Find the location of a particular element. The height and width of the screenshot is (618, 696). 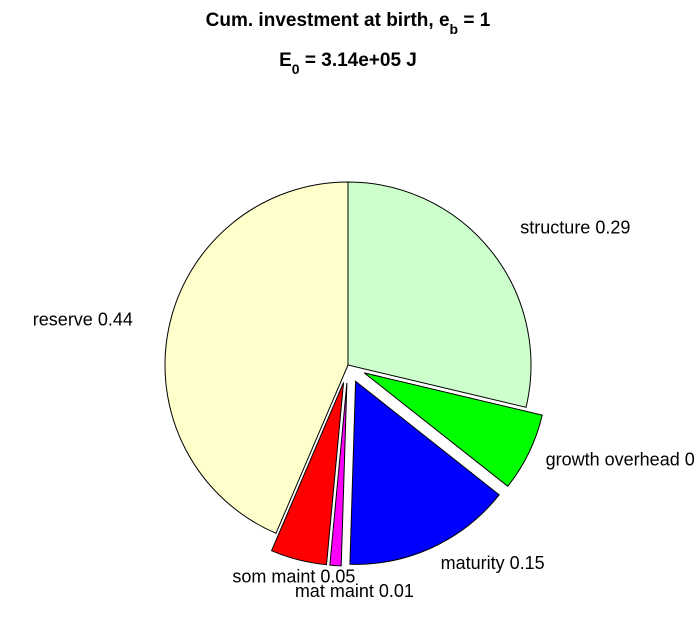

subtitle-part: = 3.14e+05 J is located at coordinates (358, 60).